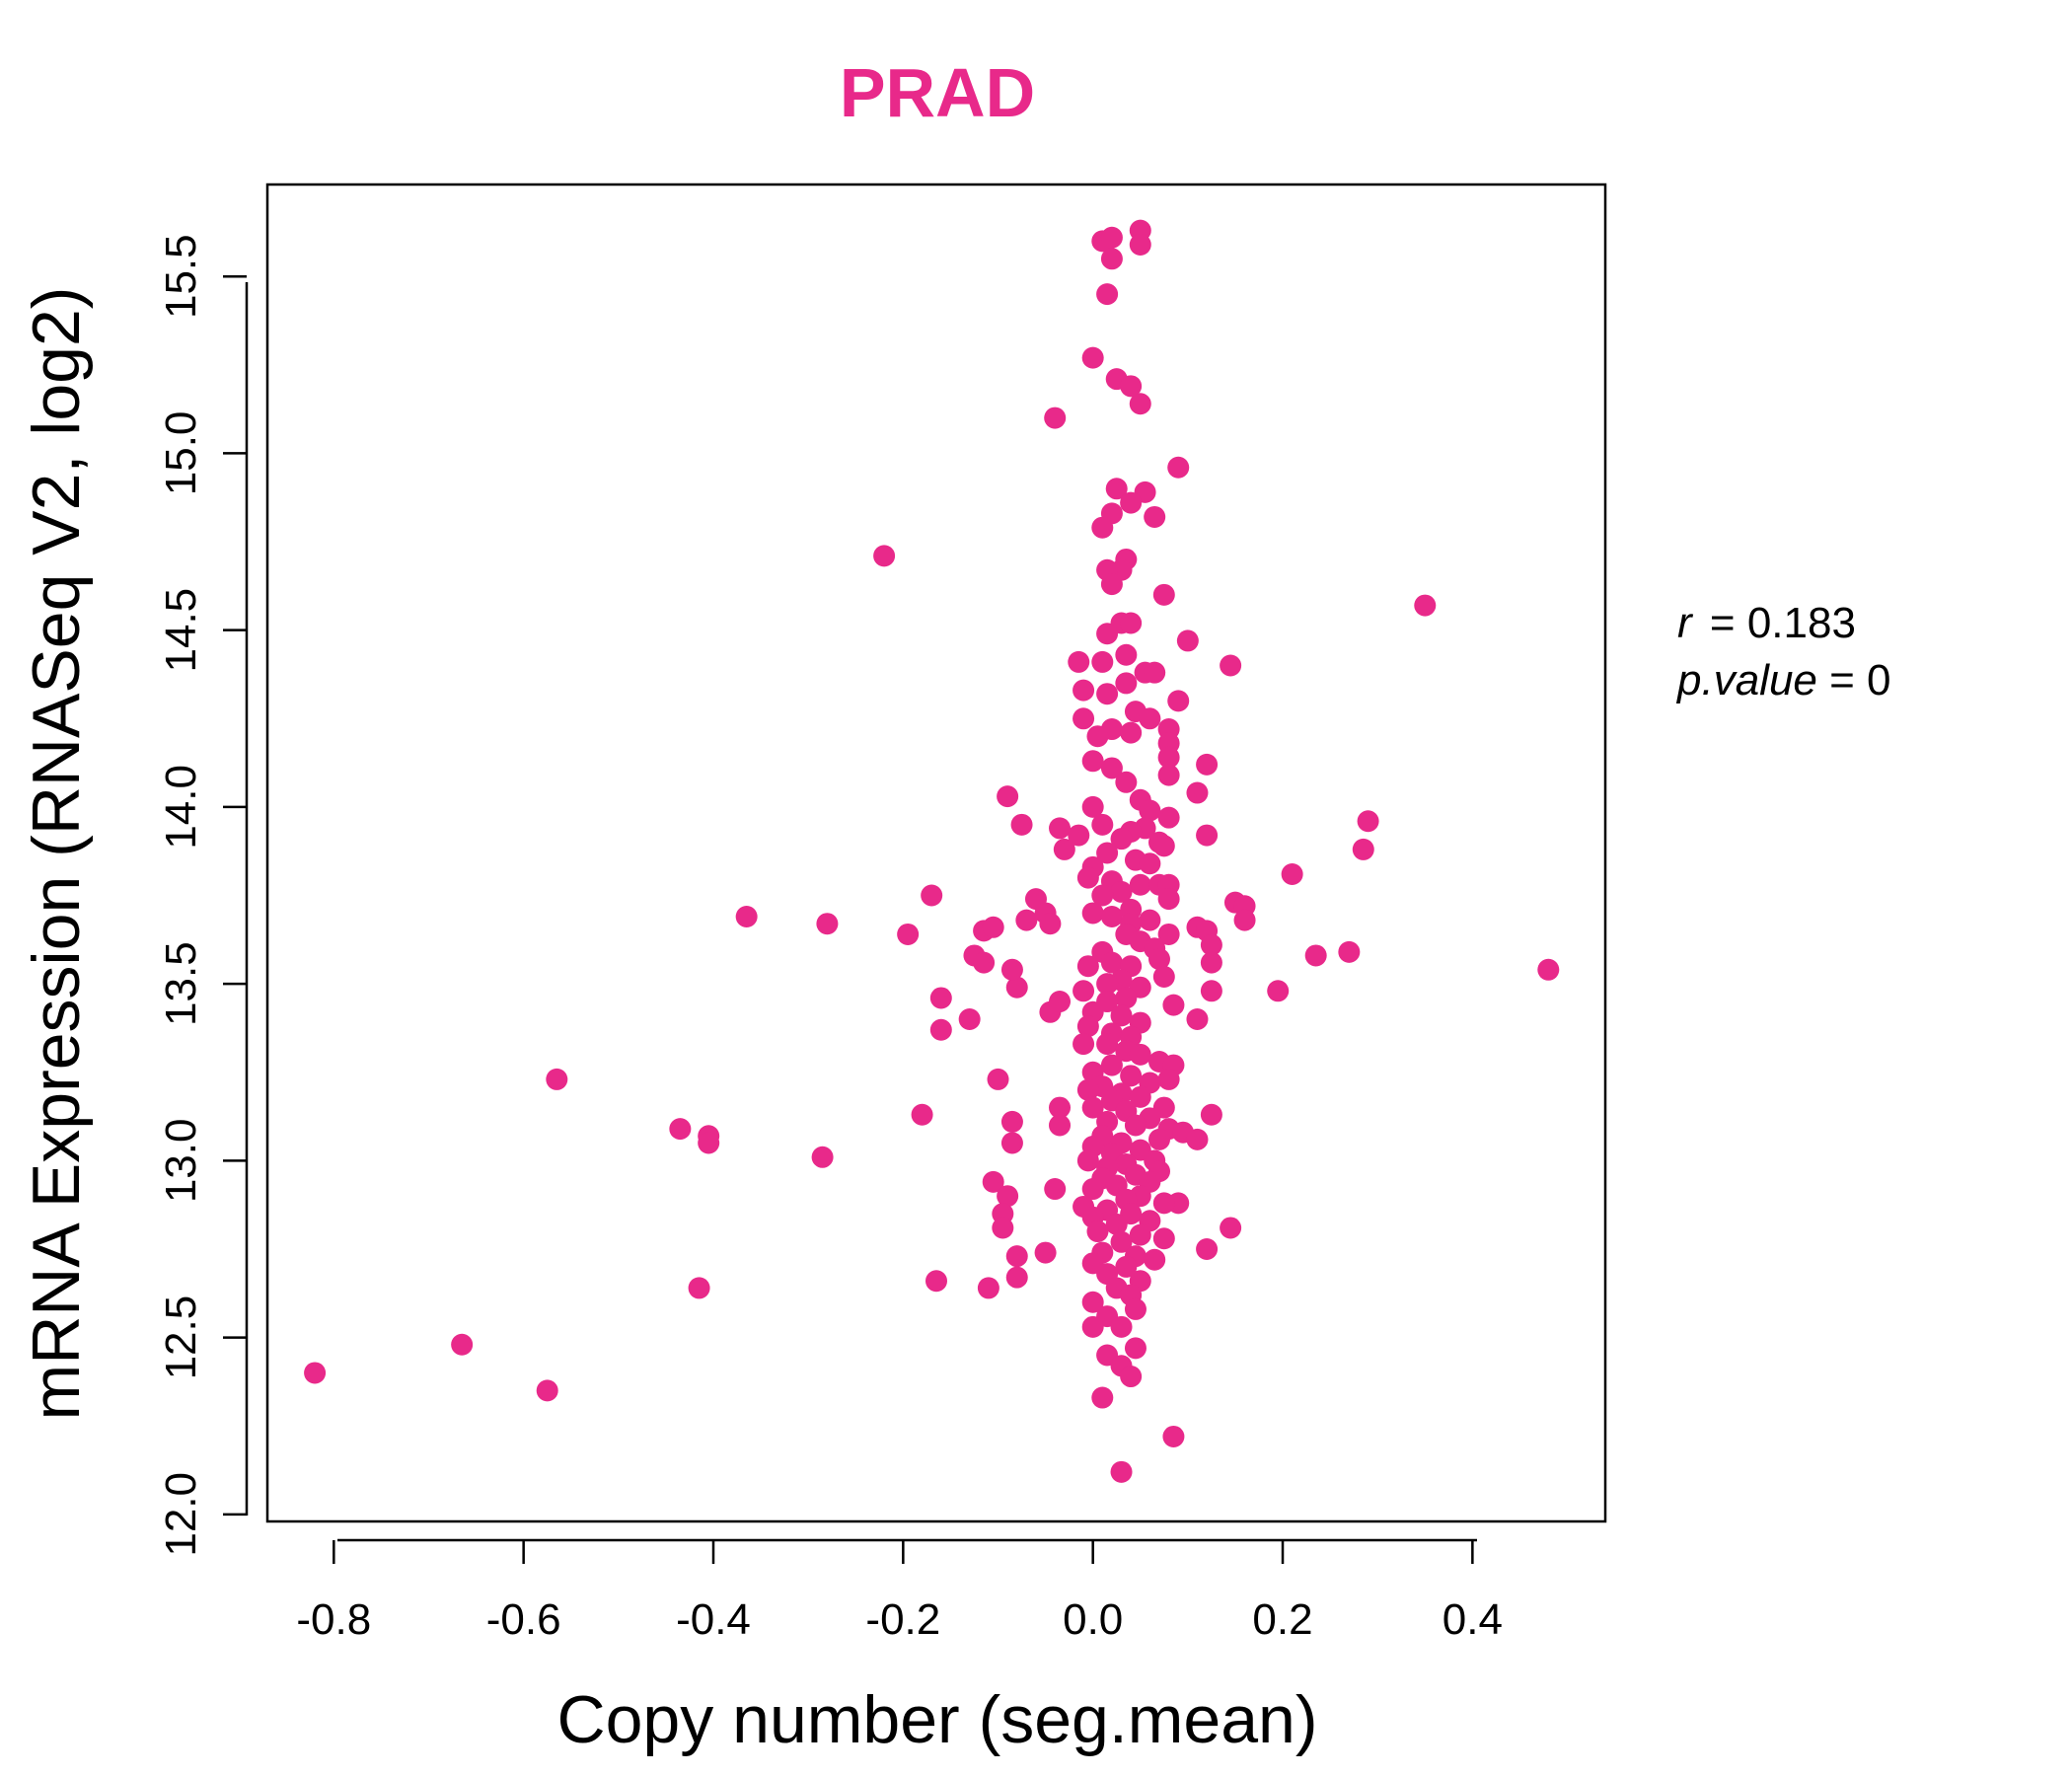 The height and width of the screenshot is (1776, 2072). What do you see at coordinates (181, 1337) in the screenshot?
I see `y-tick-label: 12.5` at bounding box center [181, 1337].